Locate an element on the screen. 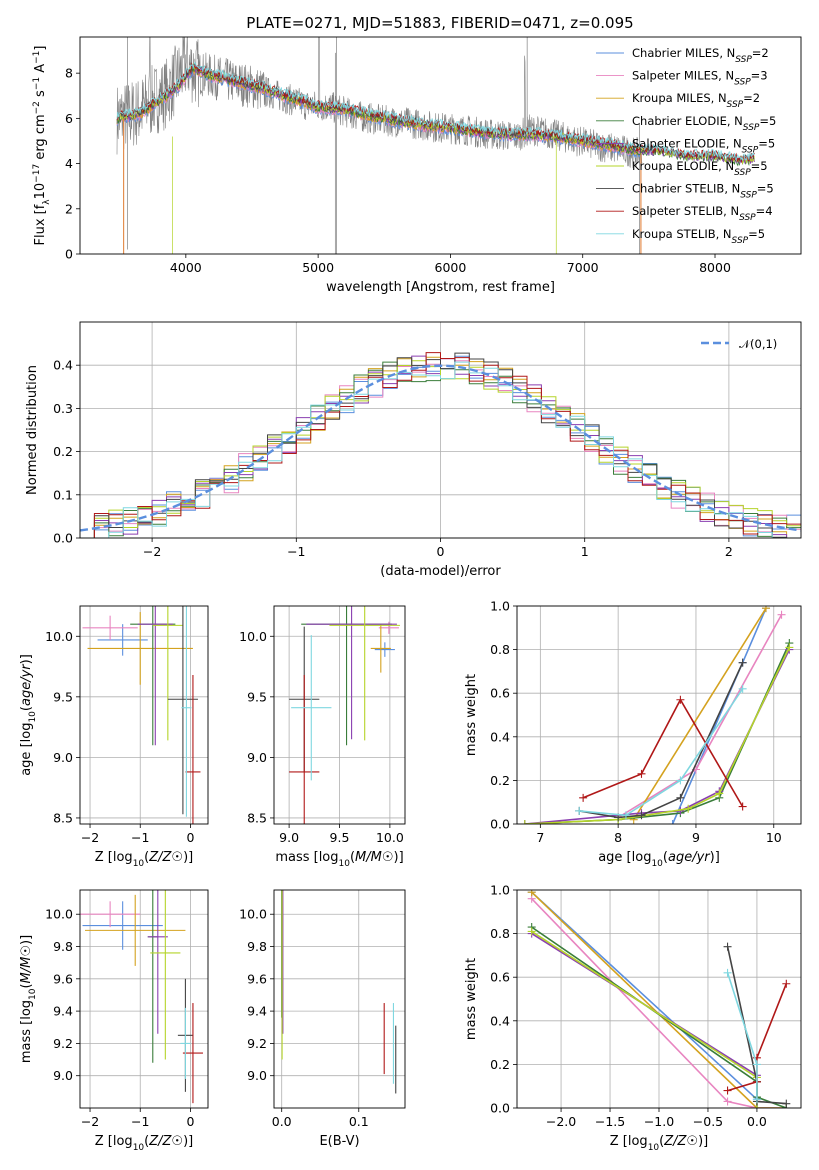 This screenshot has height=1170, width=819. x-tick-label: −2.0 is located at coordinates (561, 1121).